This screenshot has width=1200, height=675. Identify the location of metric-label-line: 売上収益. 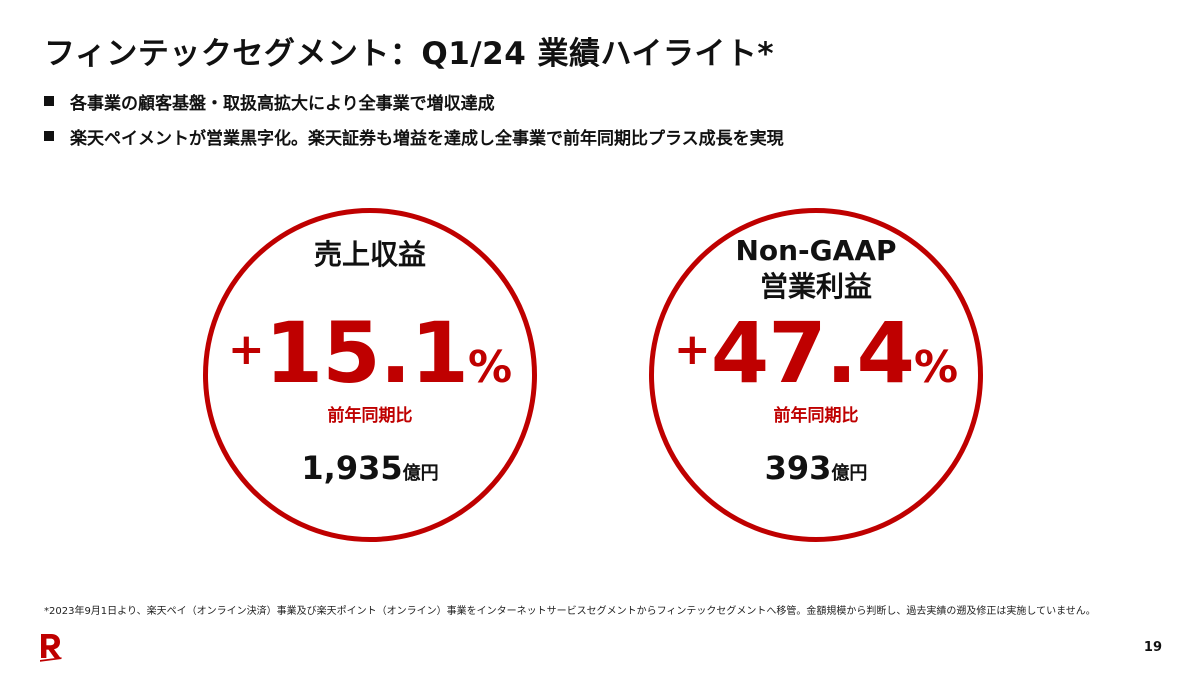
(369, 254).